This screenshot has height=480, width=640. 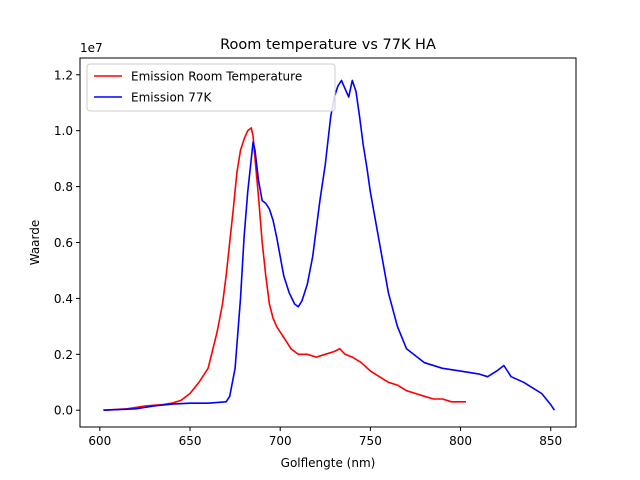 I want to click on legend-box, so click(x=211, y=87).